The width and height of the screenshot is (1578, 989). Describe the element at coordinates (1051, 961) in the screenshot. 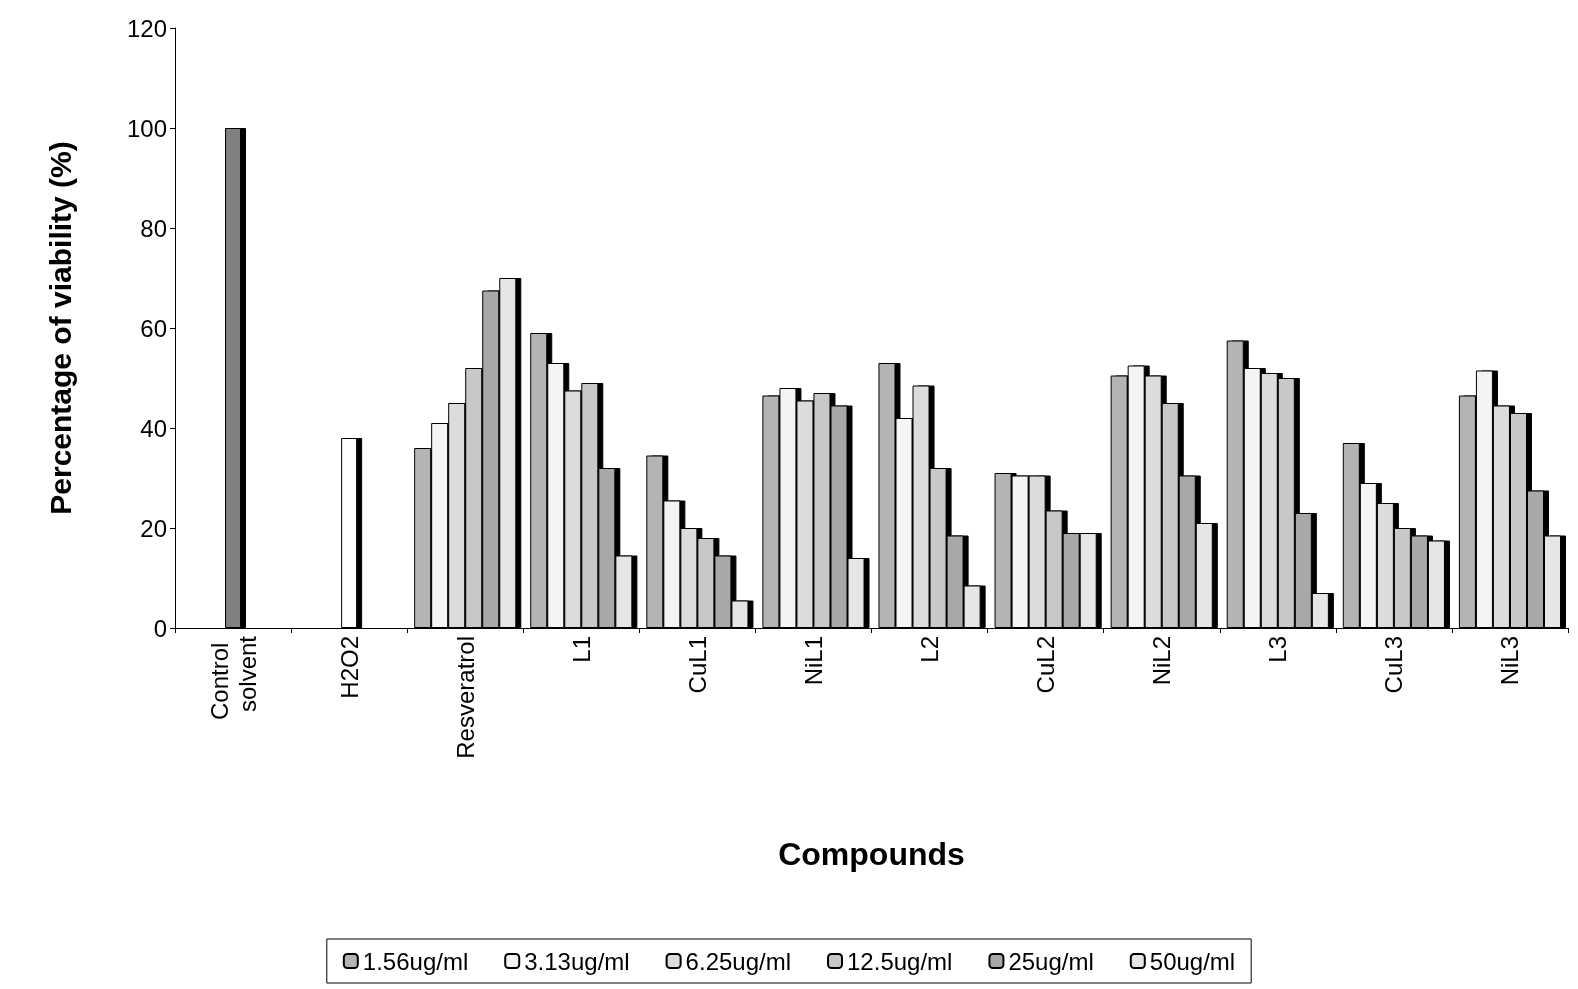

I see `legend-label: 25ug/ml` at that location.